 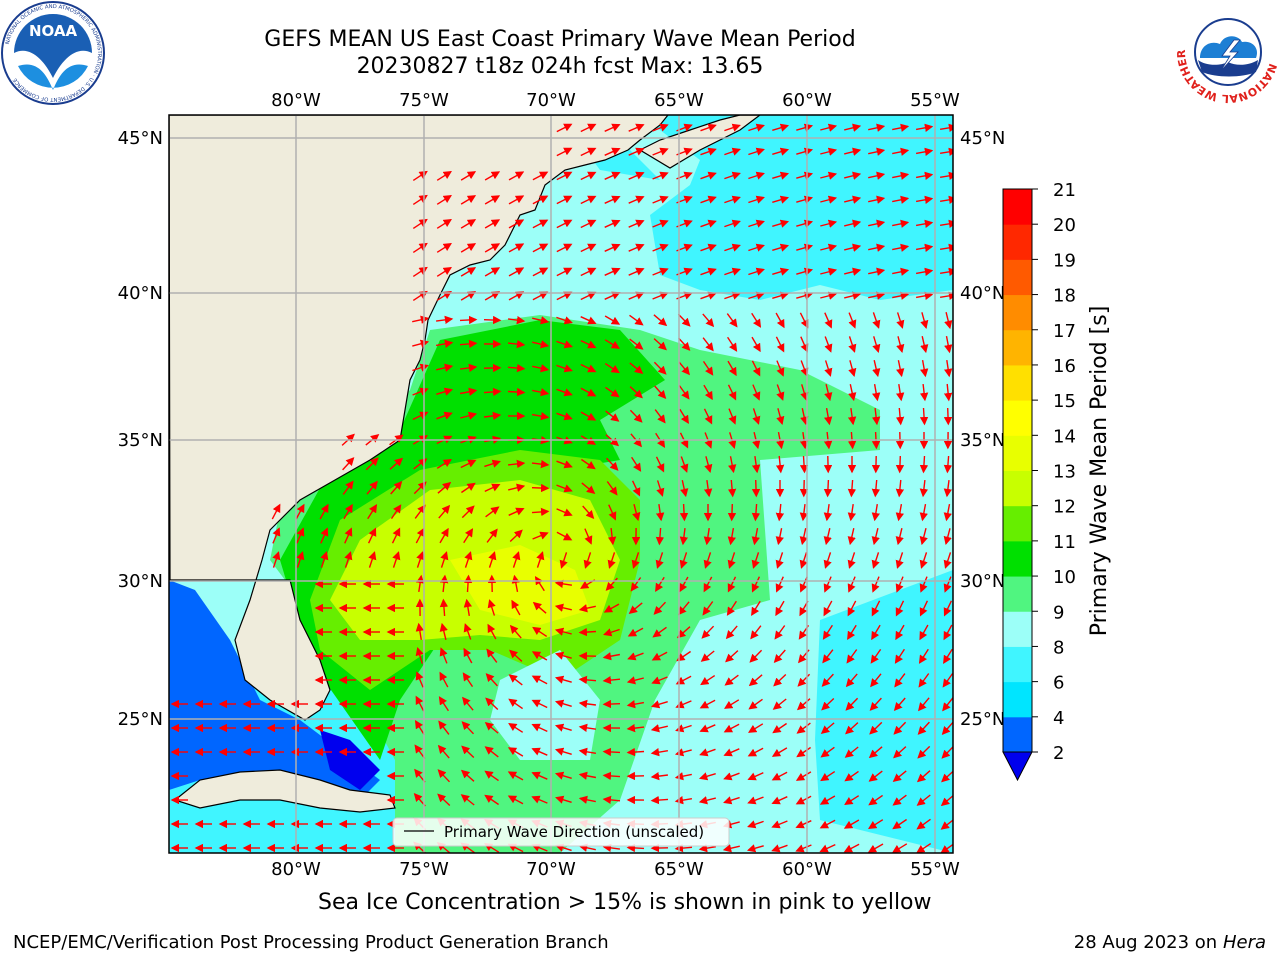 What do you see at coordinates (140, 581) in the screenshot?
I see `lat-tick-left: 30°N` at bounding box center [140, 581].